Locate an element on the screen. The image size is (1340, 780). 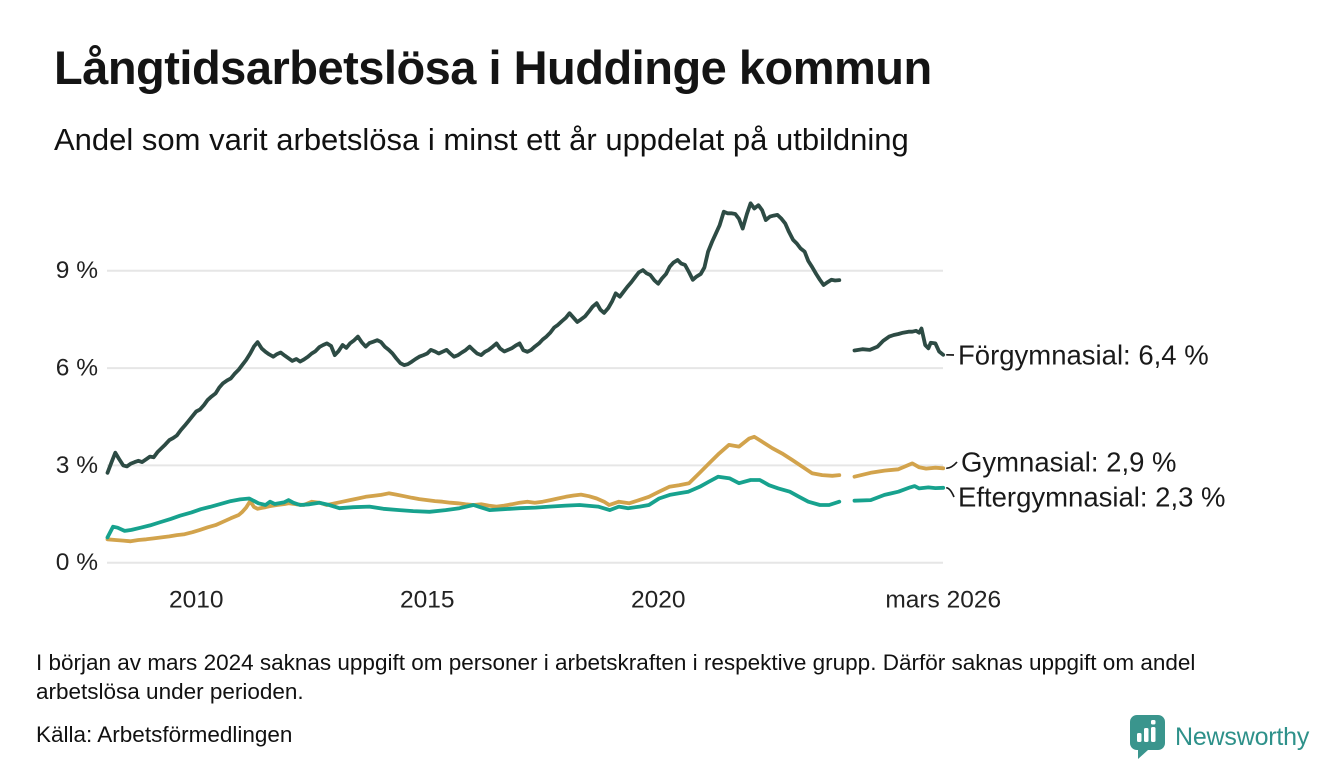
x-tick-label: mars 2026 is located at coordinates (943, 600).